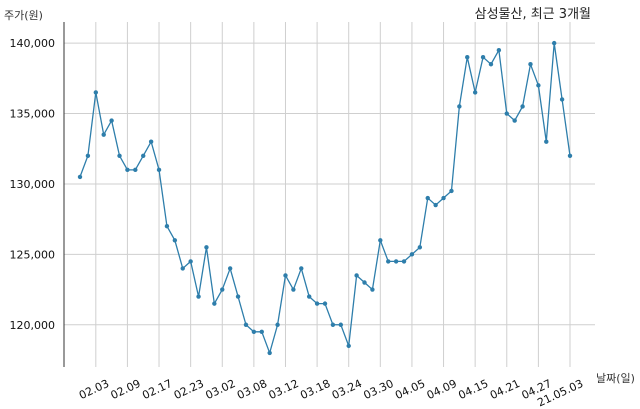 The height and width of the screenshot is (409, 640). What do you see at coordinates (33, 325) in the screenshot?
I see `y-tick-label: 120,000` at bounding box center [33, 325].